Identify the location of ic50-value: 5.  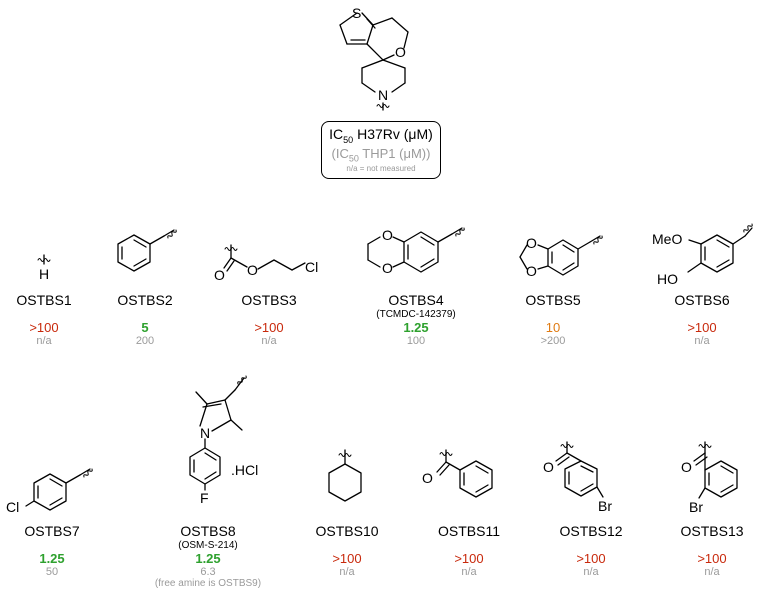
(145, 327).